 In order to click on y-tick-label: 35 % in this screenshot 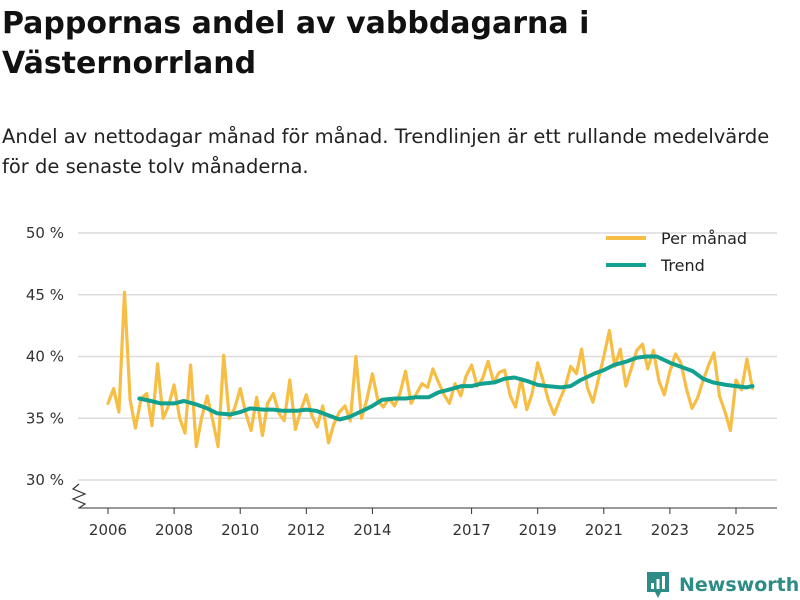, I will do `click(45, 418)`.